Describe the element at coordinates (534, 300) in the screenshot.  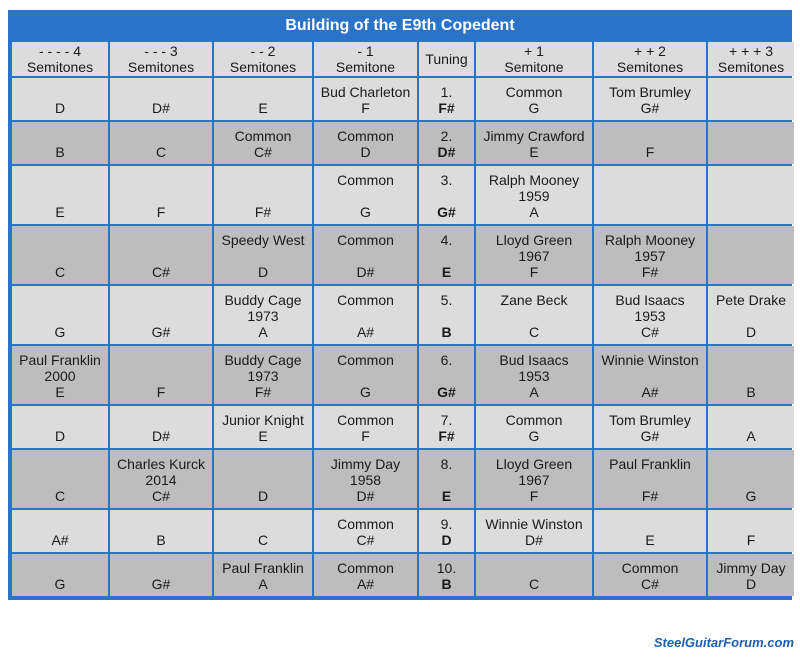
I see `player-credit: Zane Beck` at that location.